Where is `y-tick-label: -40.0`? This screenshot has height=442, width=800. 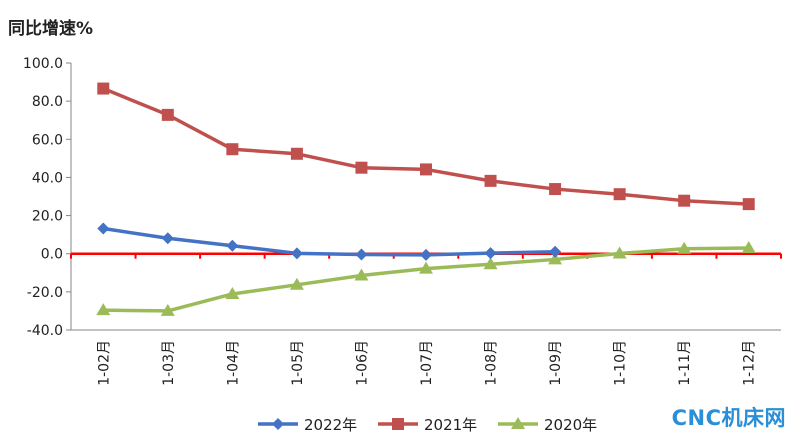 y-tick-label: -40.0 is located at coordinates (45, 331).